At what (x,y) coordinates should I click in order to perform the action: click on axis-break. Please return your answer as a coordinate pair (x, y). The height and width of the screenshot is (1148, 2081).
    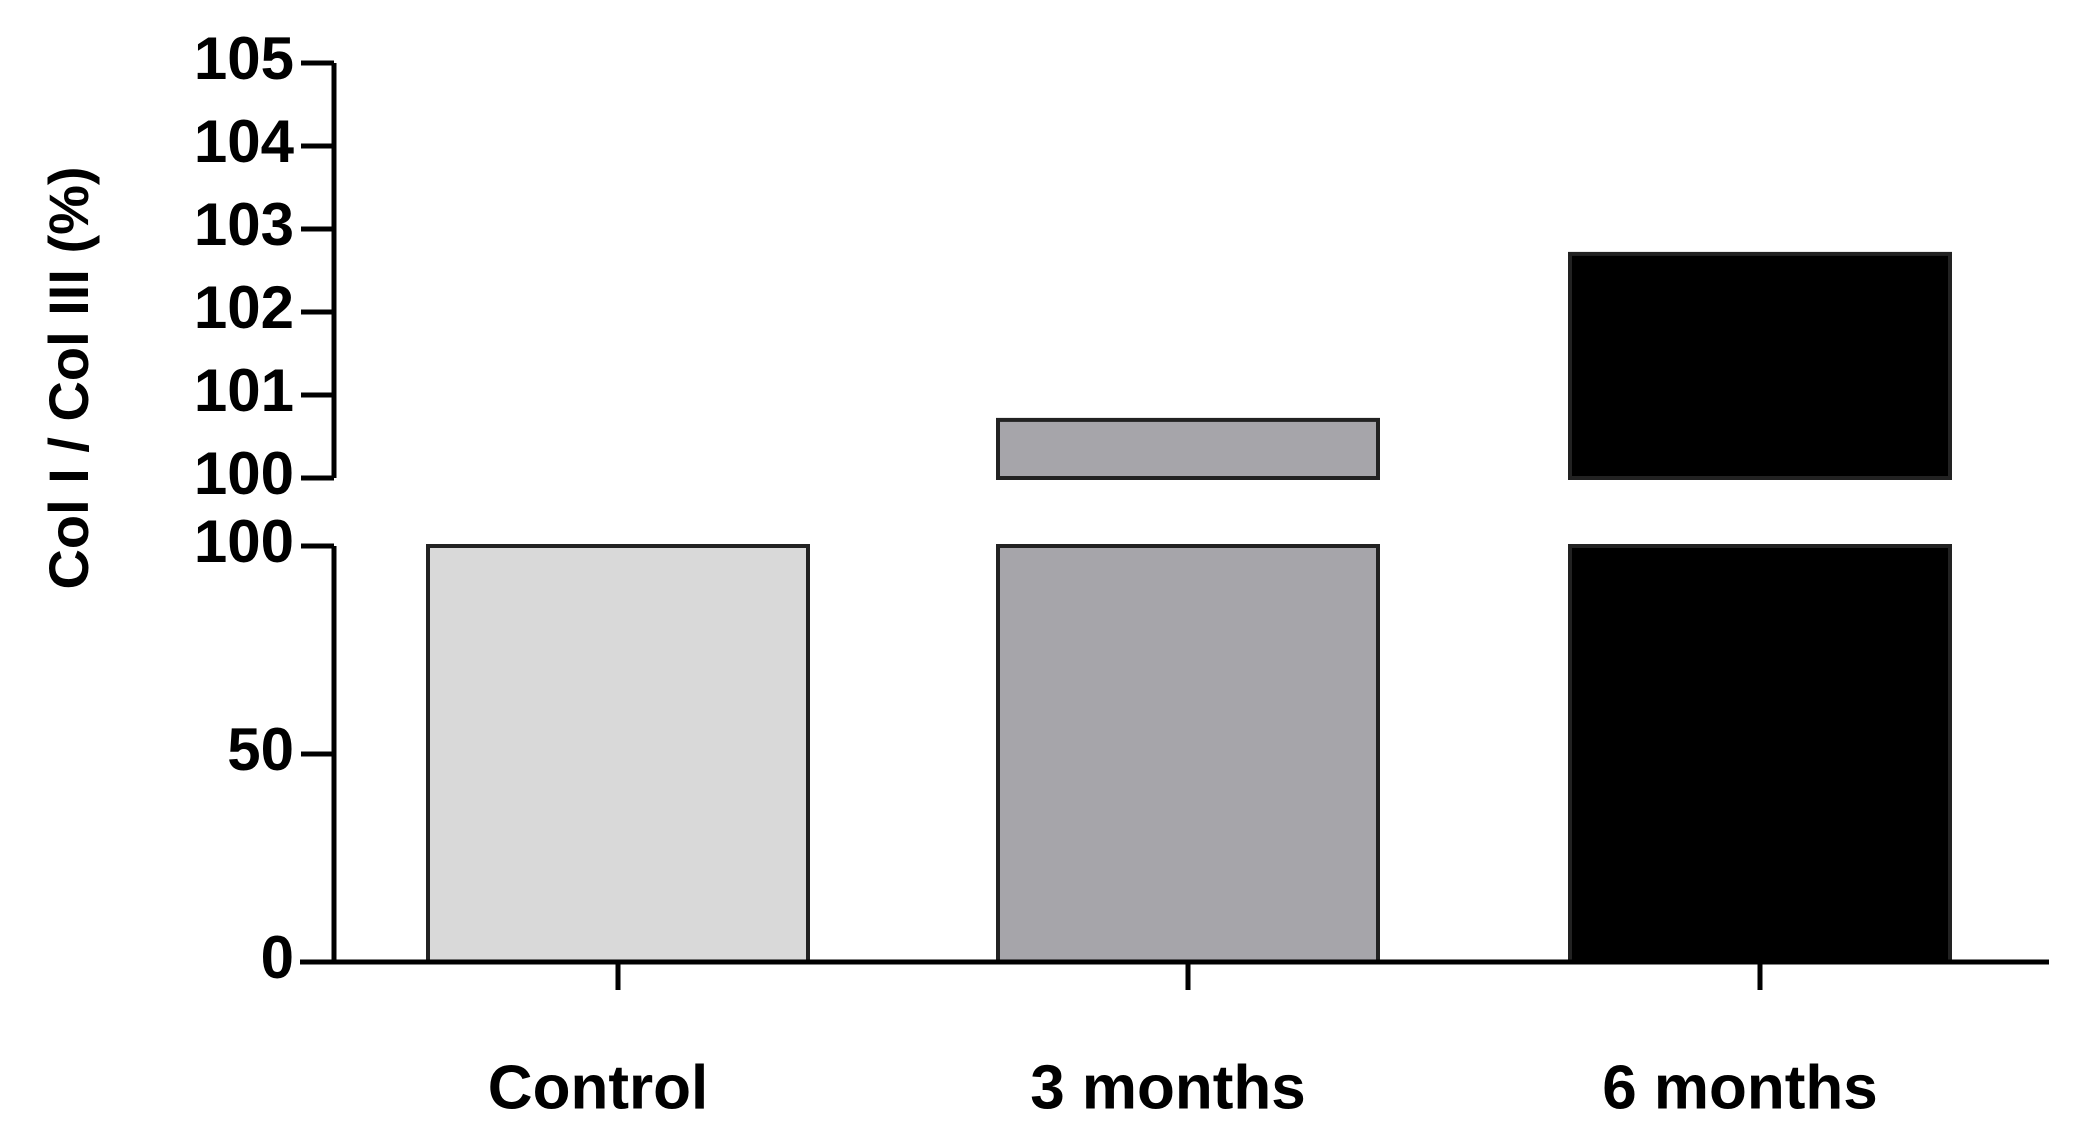
    Looking at the image, I should click on (1194, 512).